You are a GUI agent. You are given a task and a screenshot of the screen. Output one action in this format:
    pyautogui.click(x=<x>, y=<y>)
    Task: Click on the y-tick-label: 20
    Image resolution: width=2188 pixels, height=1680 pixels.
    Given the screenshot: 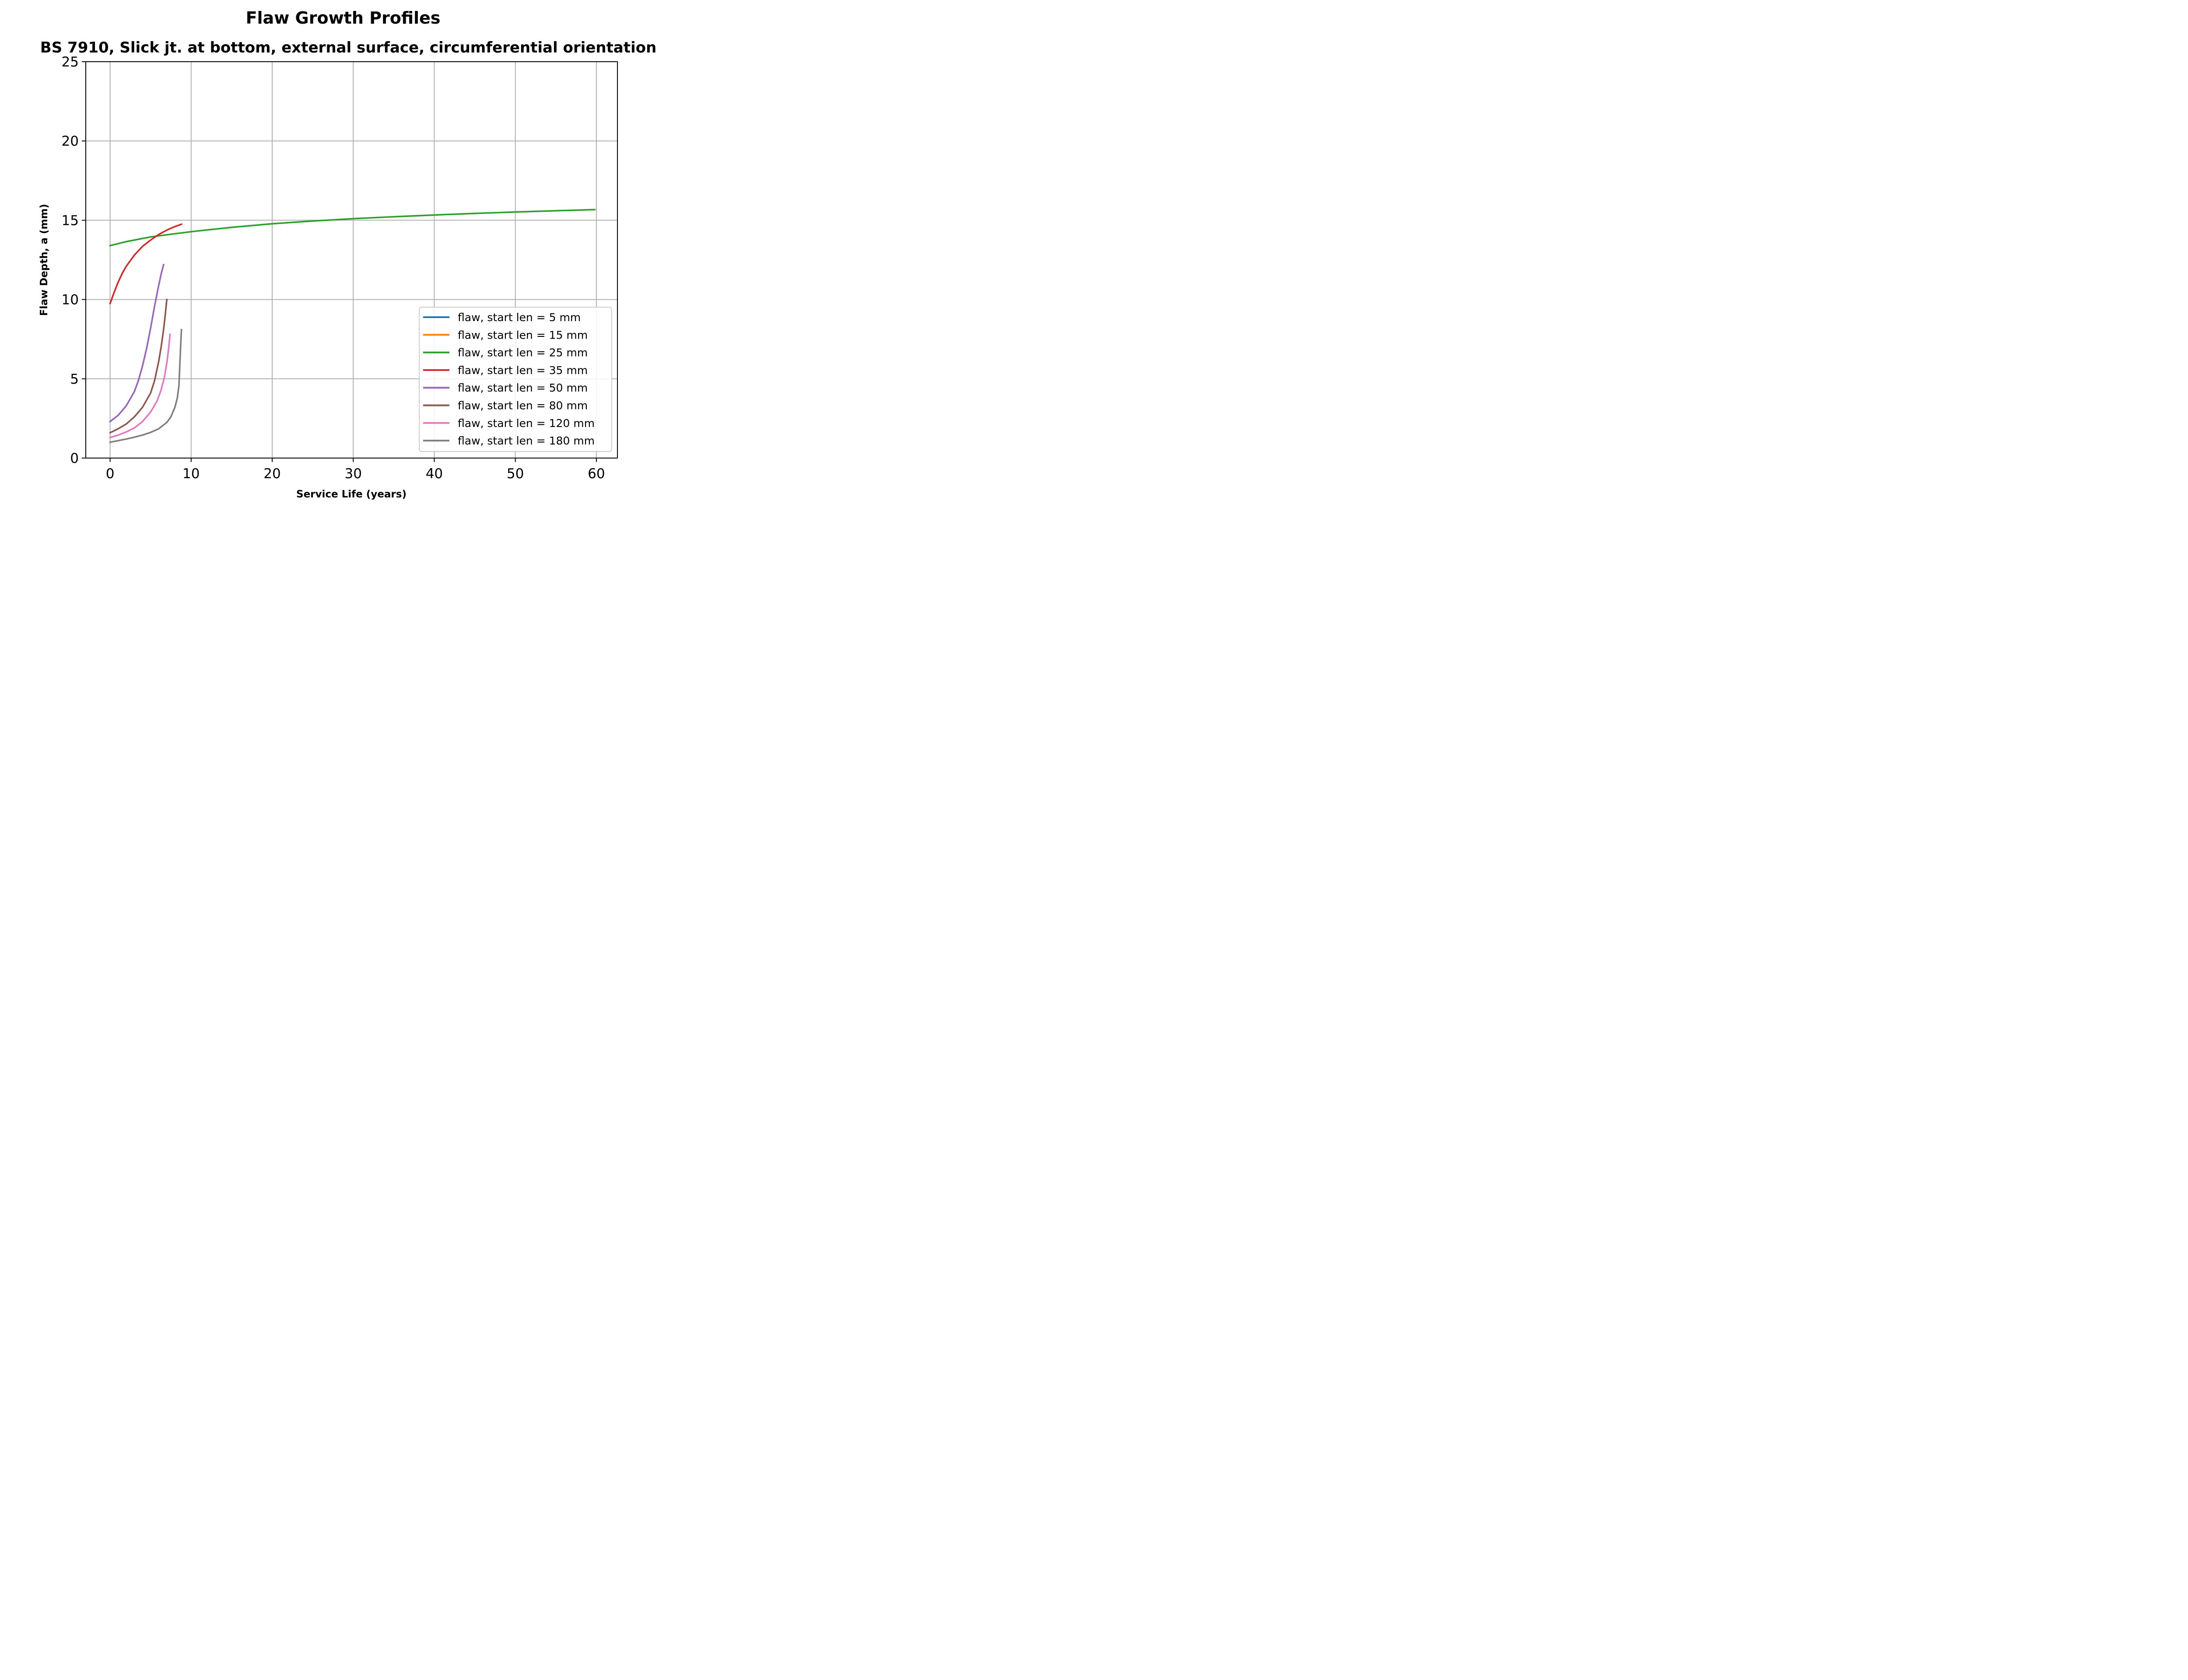 What is the action you would take?
    pyautogui.click(x=70, y=141)
    